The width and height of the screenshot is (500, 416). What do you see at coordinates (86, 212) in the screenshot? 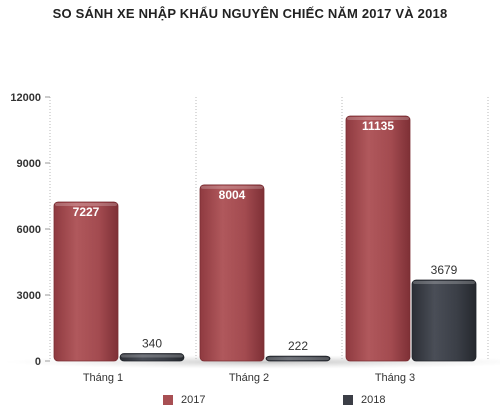
I see `data-label-2017-1: 7227` at bounding box center [86, 212].